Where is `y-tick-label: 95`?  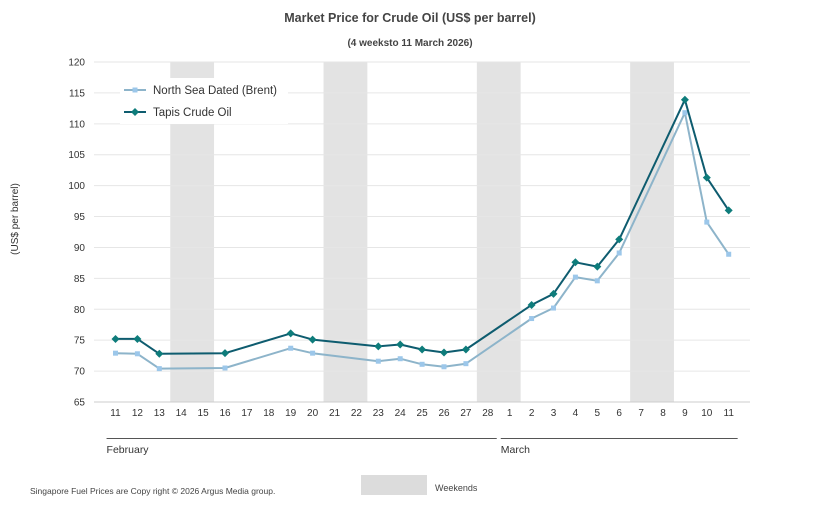 y-tick-label: 95 is located at coordinates (80, 217).